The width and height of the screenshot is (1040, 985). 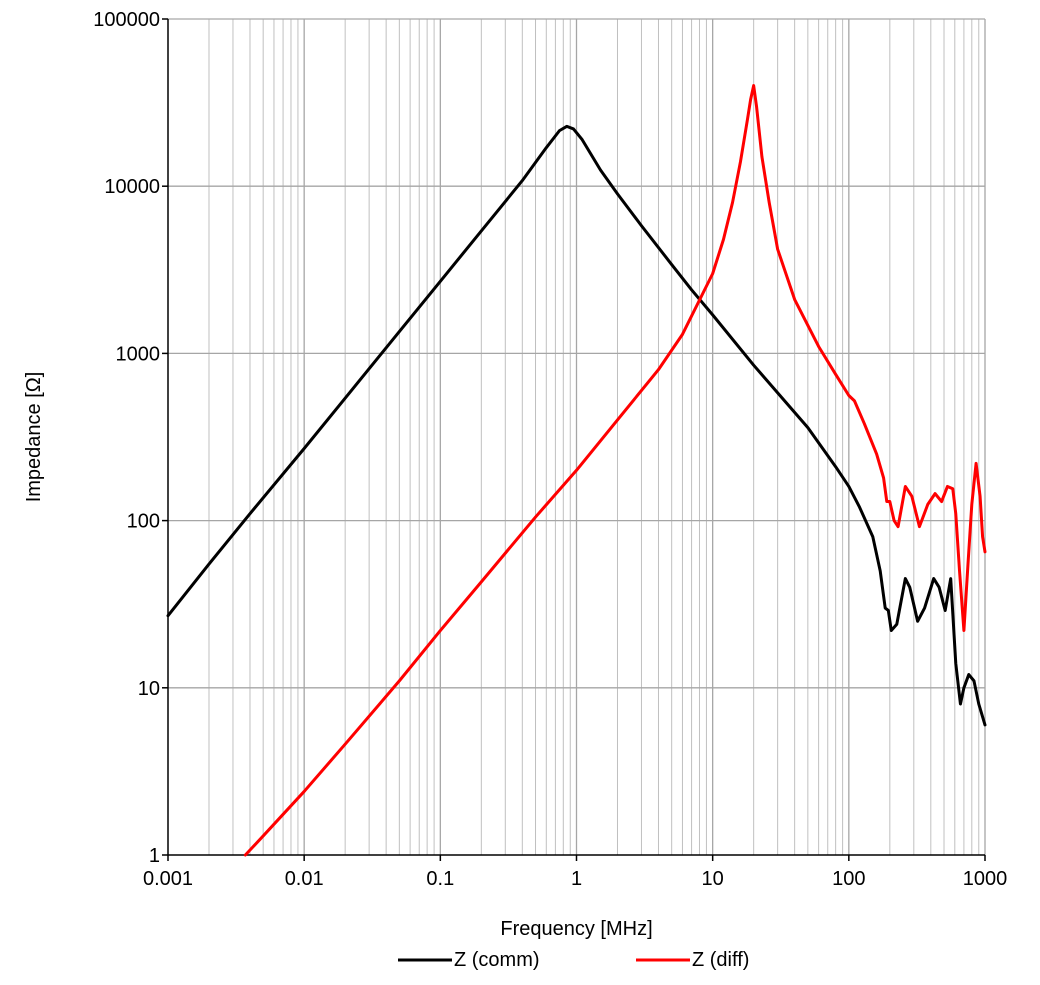 What do you see at coordinates (848, 879) in the screenshot?
I see `x-tick-label: 100` at bounding box center [848, 879].